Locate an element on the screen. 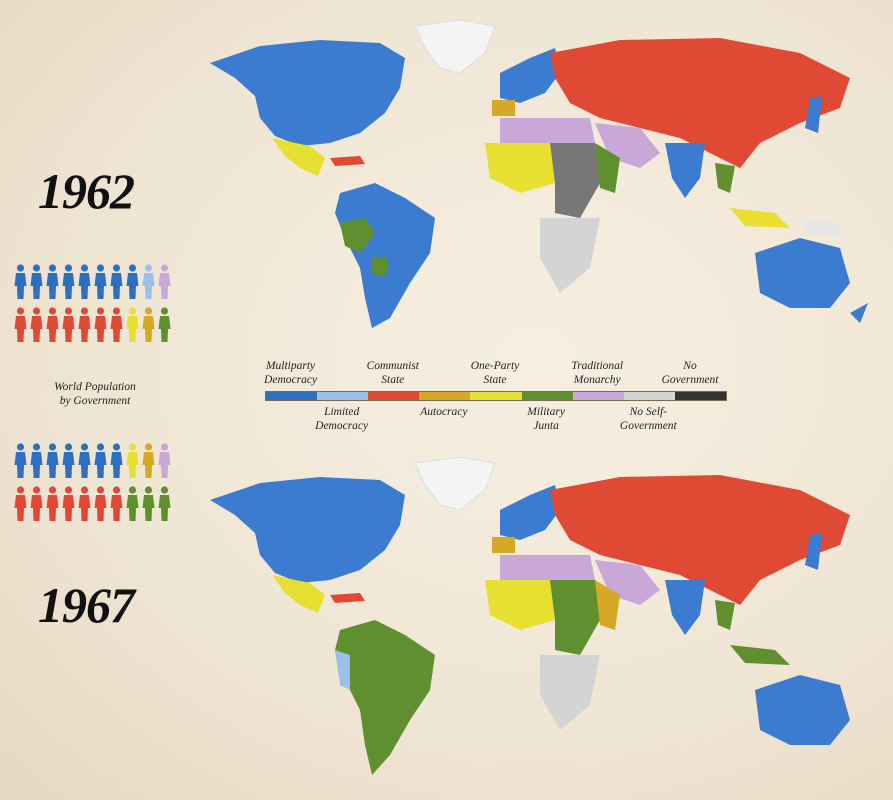 The width and height of the screenshot is (893, 800). communist-bloc-1967 is located at coordinates (700, 540).